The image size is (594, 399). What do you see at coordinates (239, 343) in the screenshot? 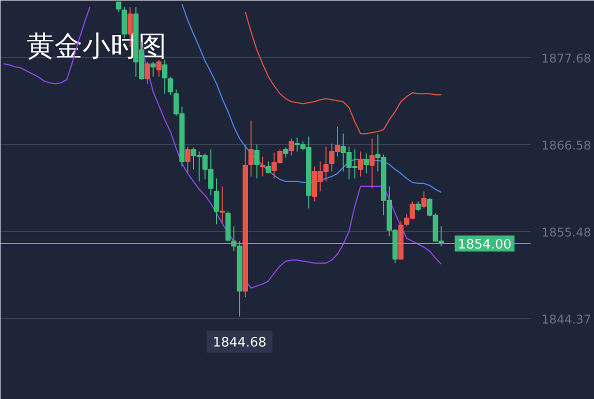
I see `annotation: 1844.68` at bounding box center [239, 343].